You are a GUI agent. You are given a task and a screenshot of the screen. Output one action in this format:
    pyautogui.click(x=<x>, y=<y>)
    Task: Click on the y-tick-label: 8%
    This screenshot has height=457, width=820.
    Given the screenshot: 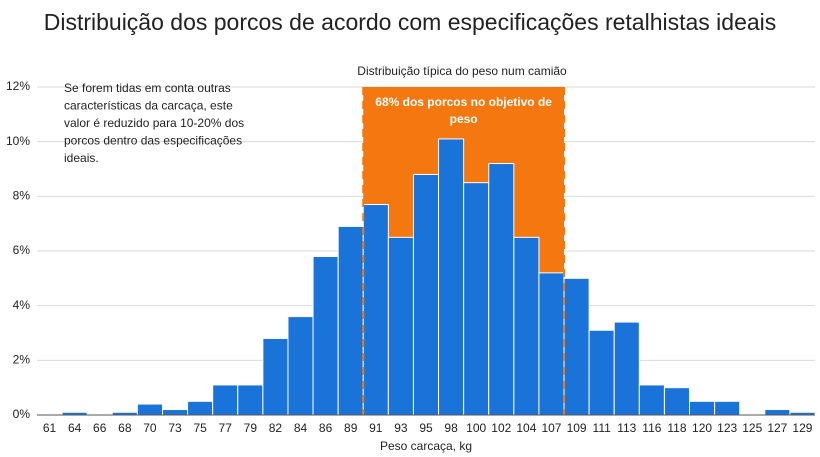 What is the action you would take?
    pyautogui.click(x=22, y=196)
    